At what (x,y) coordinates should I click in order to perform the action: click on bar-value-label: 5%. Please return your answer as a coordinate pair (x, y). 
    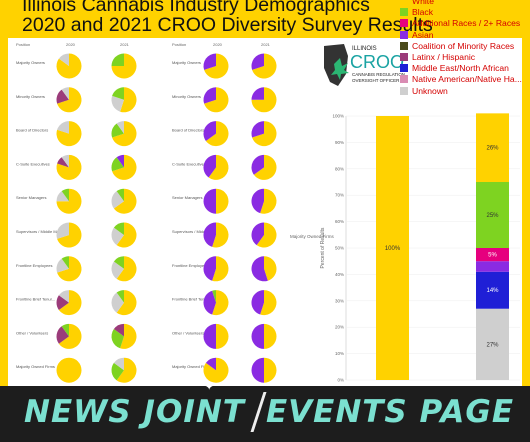
    Looking at the image, I should click on (492, 256).